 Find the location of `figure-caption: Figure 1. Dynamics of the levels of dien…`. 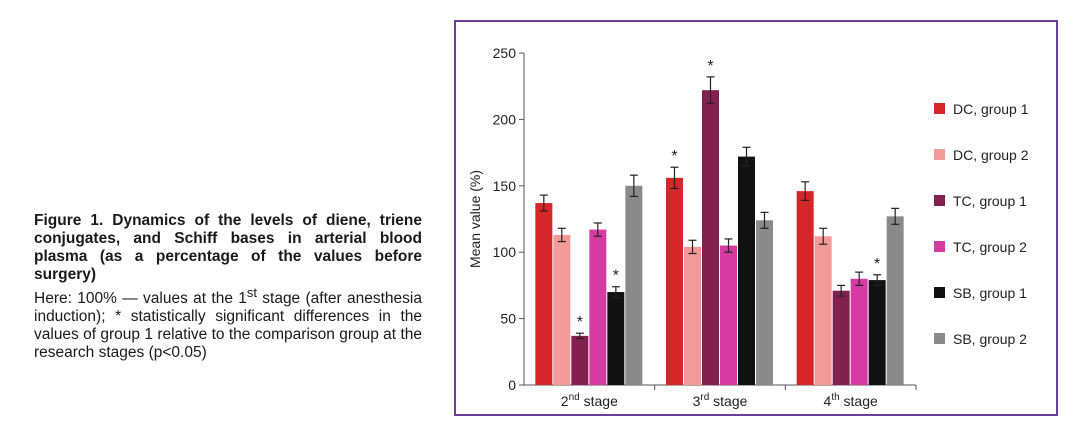

figure-caption: Figure 1. Dynamics of the levels of dien… is located at coordinates (228, 287).